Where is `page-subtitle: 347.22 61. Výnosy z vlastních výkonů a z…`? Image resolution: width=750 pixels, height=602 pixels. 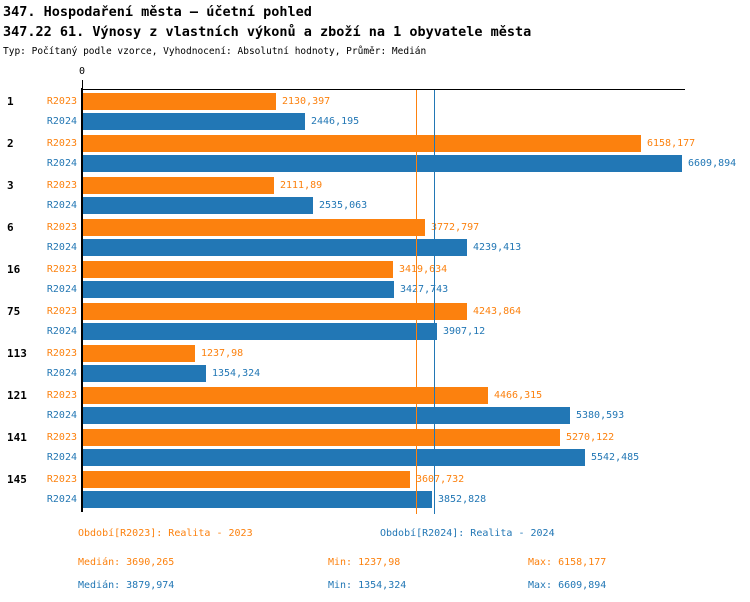
page-subtitle: 347.22 61. Výnosy z vlastních výkonů a z… is located at coordinates (267, 32).